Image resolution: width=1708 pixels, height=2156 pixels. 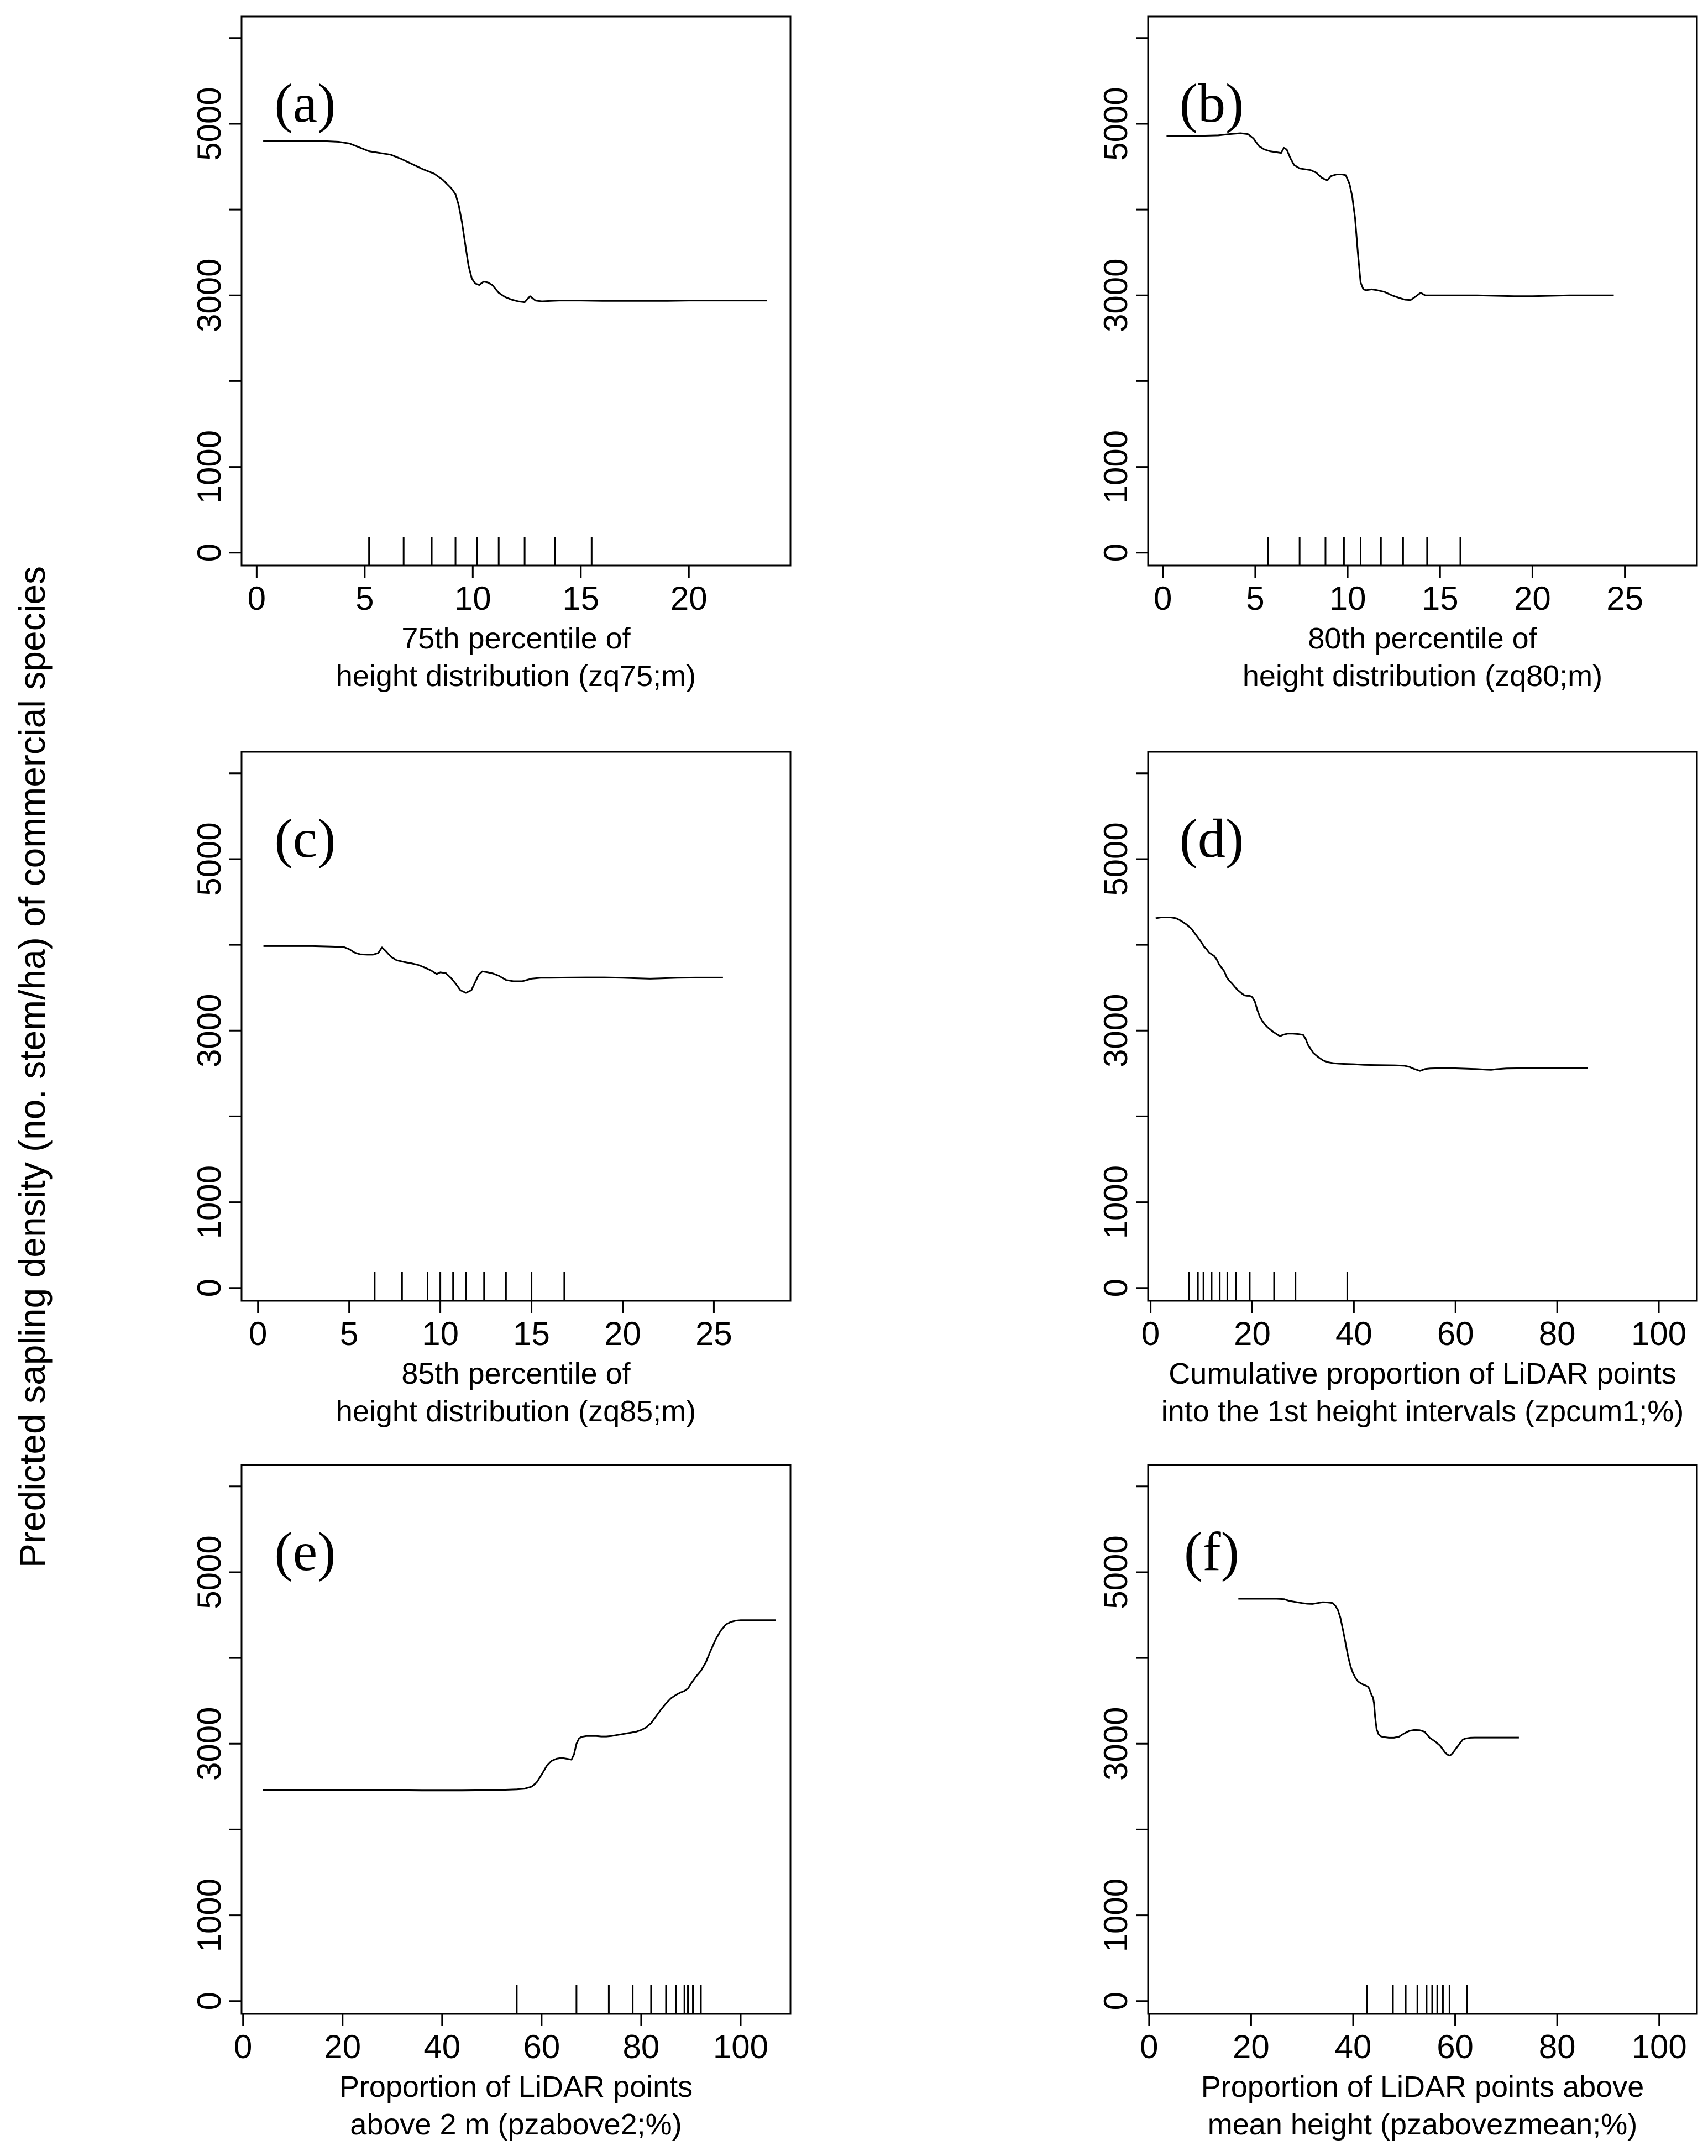 What do you see at coordinates (1422, 638) in the screenshot?
I see `x-axis-title-line1: 80th percentile of` at bounding box center [1422, 638].